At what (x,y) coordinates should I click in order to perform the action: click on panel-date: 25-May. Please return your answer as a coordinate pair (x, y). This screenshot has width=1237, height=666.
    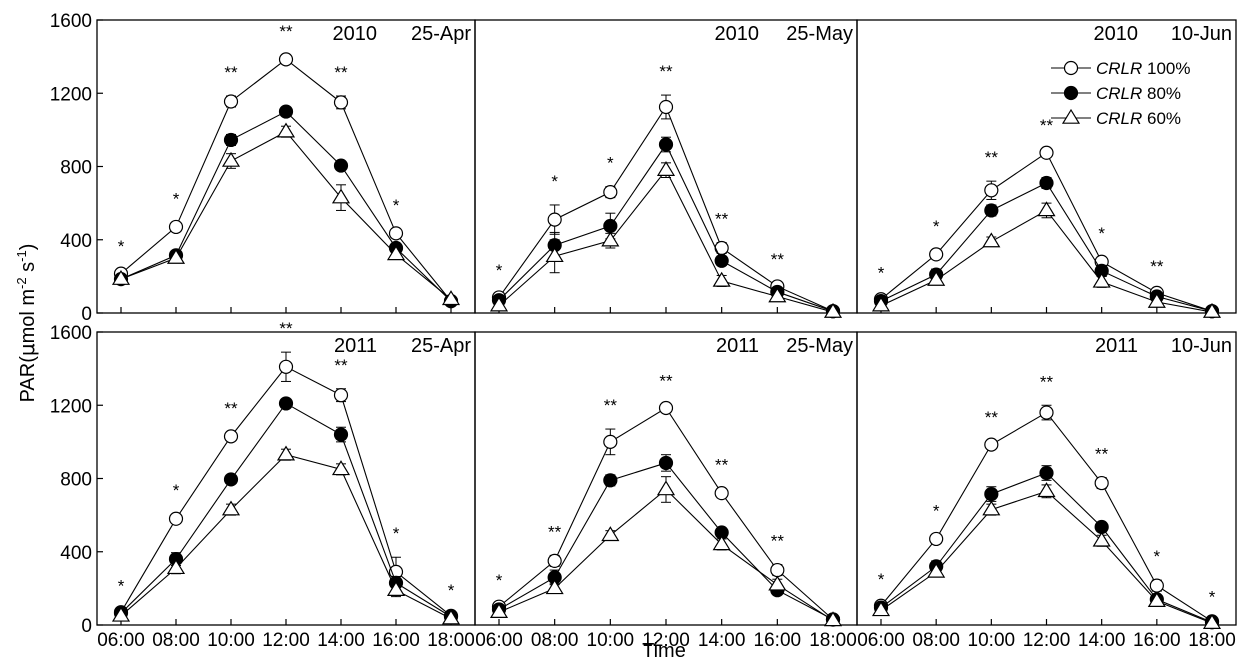
    Looking at the image, I should click on (819, 34).